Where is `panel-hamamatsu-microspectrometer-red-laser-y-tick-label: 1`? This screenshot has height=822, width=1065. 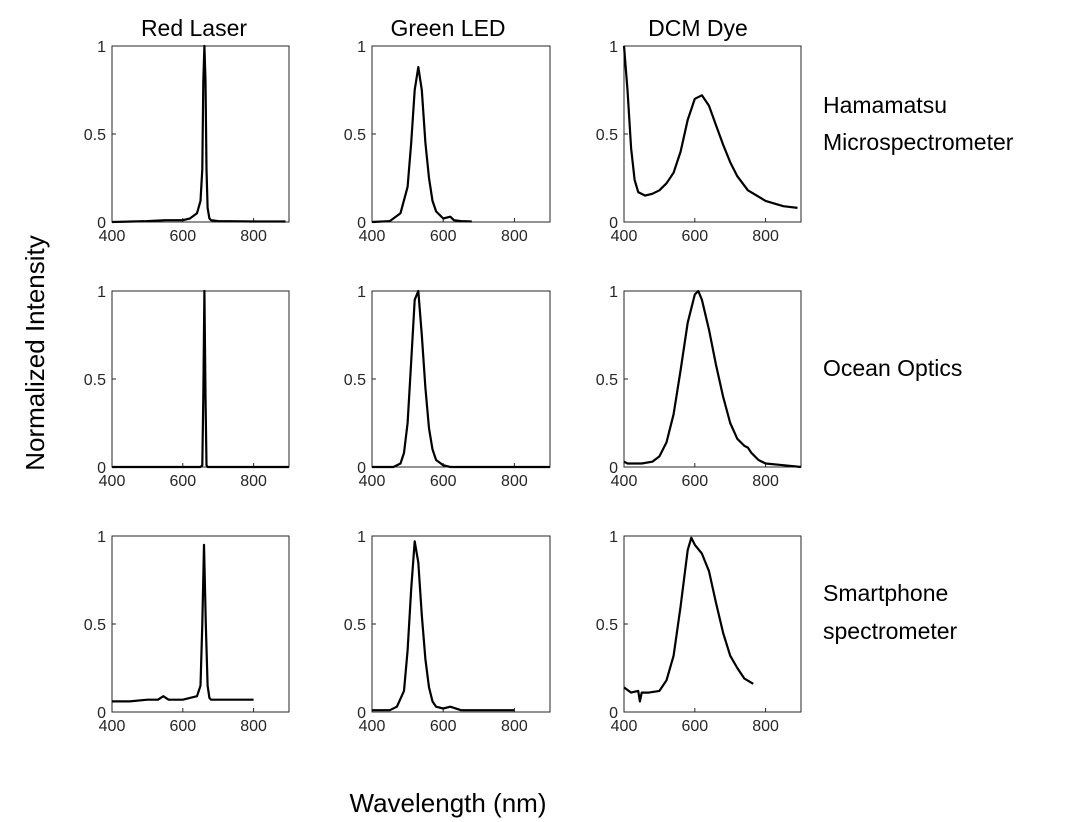 panel-hamamatsu-microspectrometer-red-laser-y-tick-label: 1 is located at coordinates (101, 47).